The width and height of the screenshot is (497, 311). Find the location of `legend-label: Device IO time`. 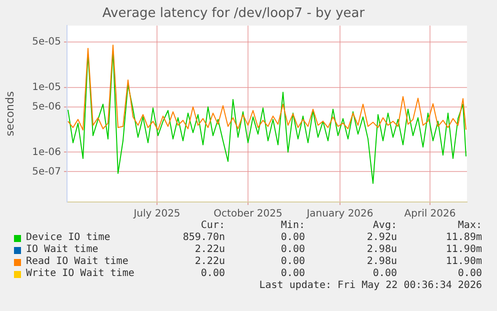

legend-label: Device IO time is located at coordinates (68, 237).